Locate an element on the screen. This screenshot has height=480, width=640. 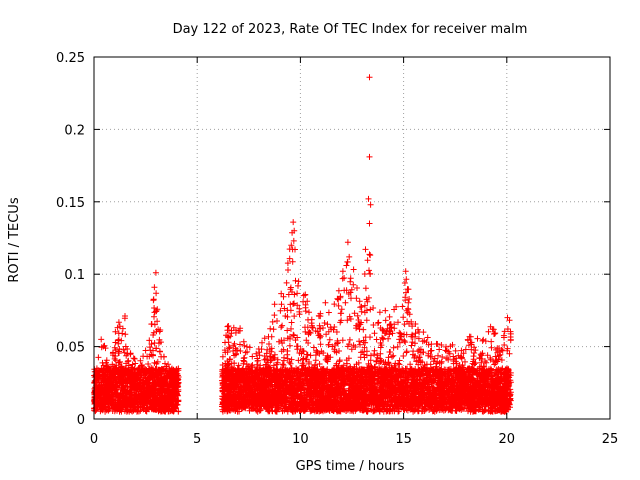
y-tick-label: 0.2 is located at coordinates (74, 130).